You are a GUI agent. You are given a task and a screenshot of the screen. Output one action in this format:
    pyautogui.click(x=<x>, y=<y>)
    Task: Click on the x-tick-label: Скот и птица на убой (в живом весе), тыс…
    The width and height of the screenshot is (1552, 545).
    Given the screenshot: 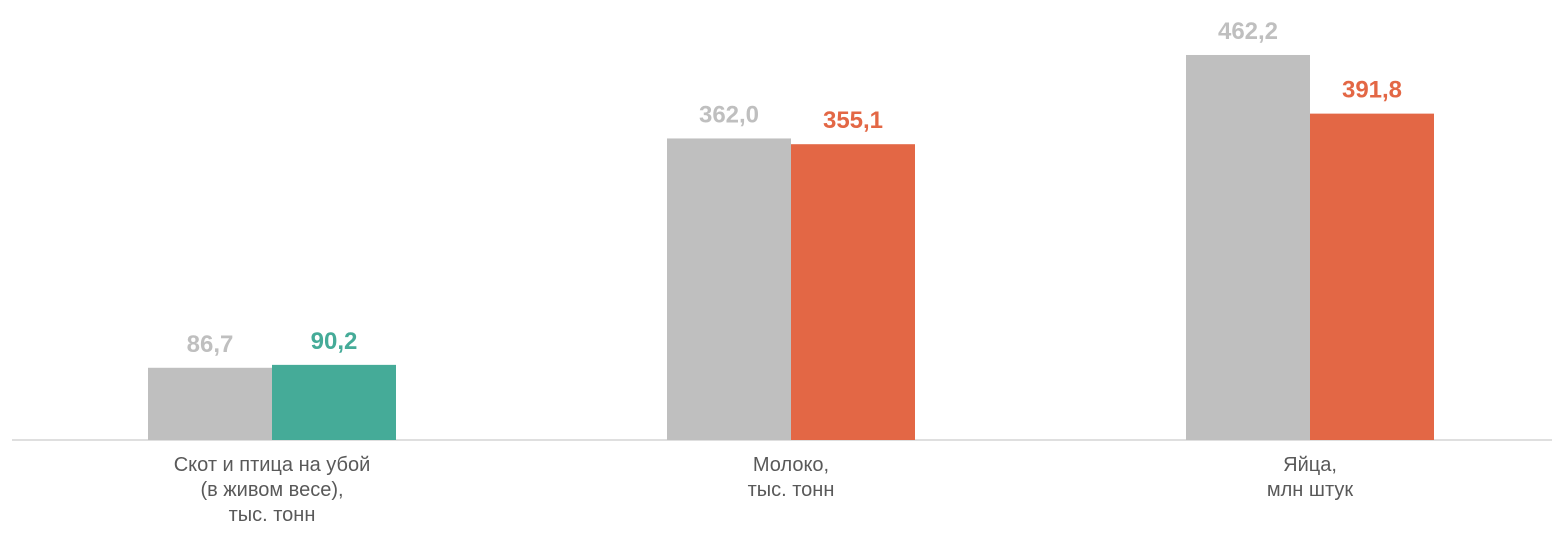 What is the action you would take?
    pyautogui.click(x=272, y=490)
    